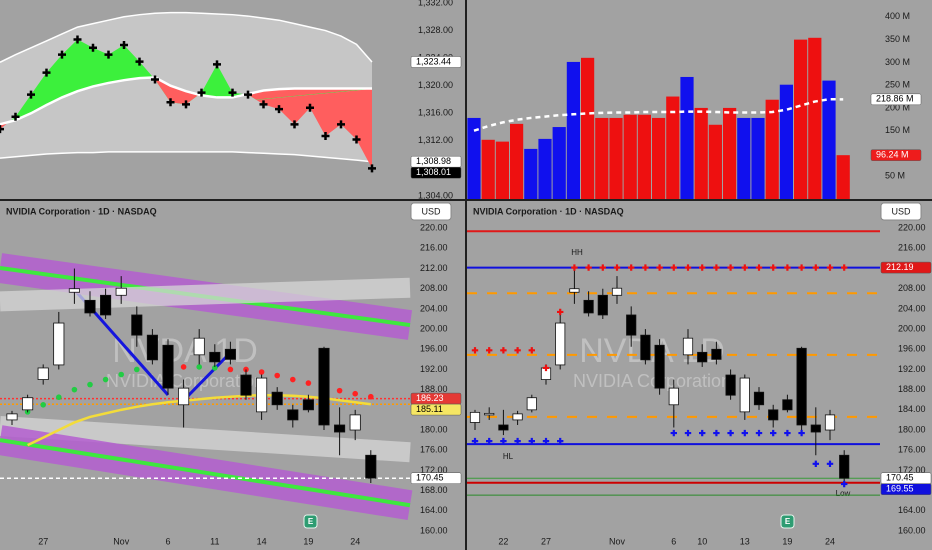 The width and height of the screenshot is (932, 550). What do you see at coordinates (912, 389) in the screenshot?
I see `y-tick-label: 188.00` at bounding box center [912, 389].